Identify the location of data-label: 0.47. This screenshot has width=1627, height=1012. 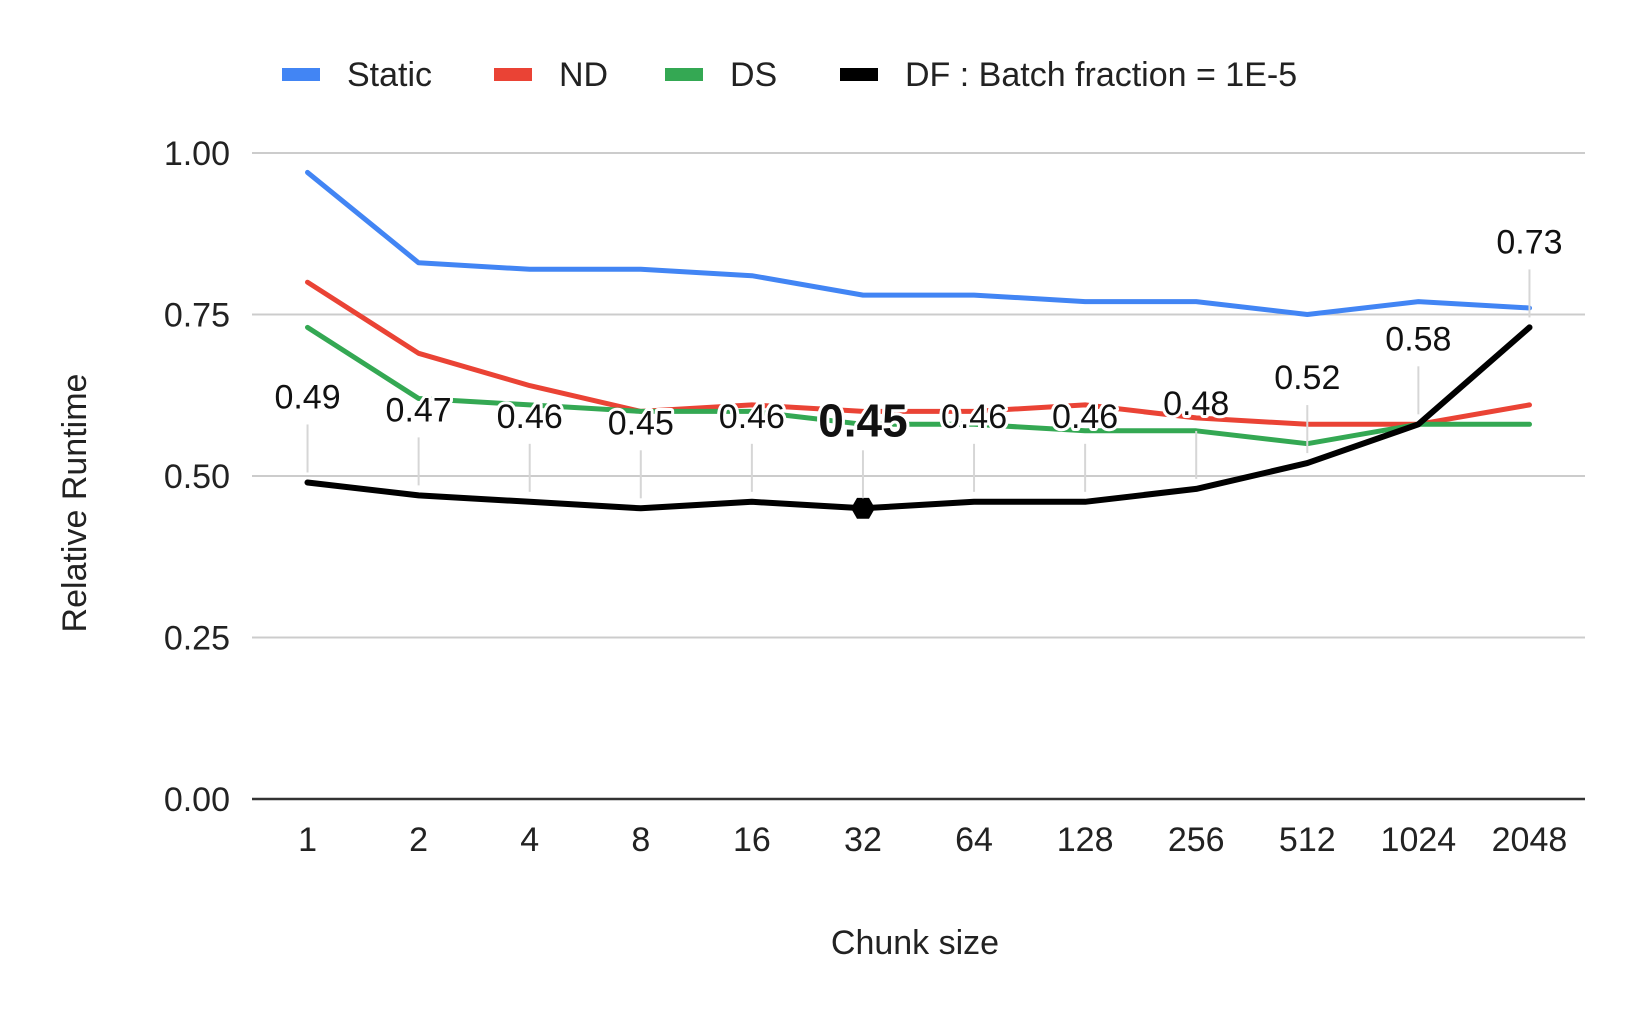
(419, 410).